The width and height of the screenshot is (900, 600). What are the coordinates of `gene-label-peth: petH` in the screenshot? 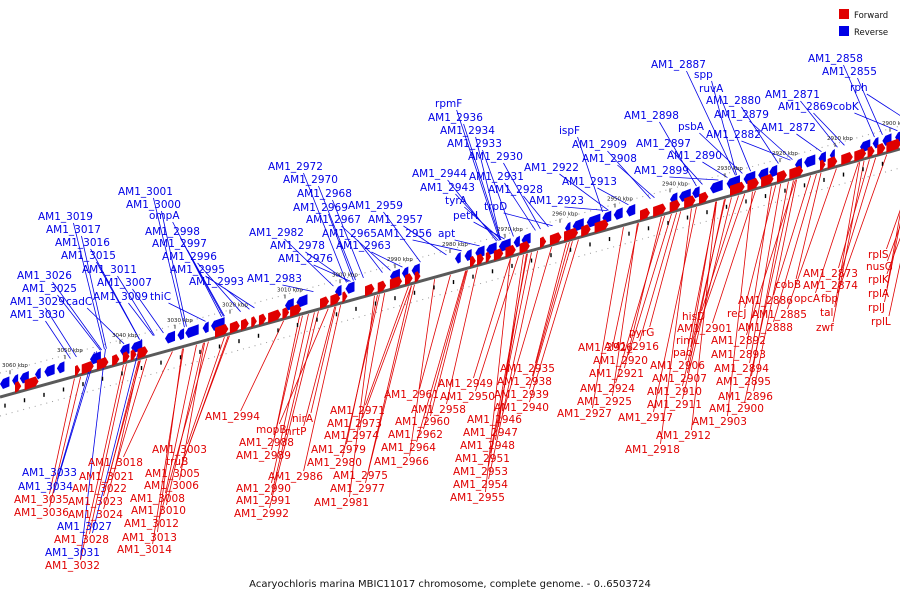 It's located at (465, 216).